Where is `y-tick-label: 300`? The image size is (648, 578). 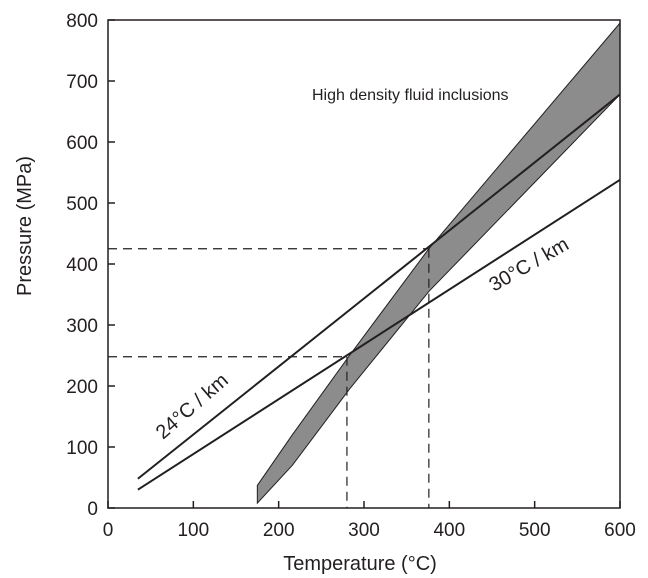
y-tick-label: 300 is located at coordinates (82, 326).